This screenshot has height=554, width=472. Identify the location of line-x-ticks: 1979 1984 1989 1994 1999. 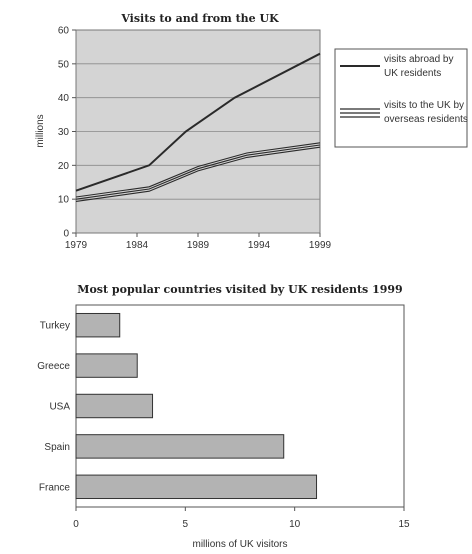
(198, 242).